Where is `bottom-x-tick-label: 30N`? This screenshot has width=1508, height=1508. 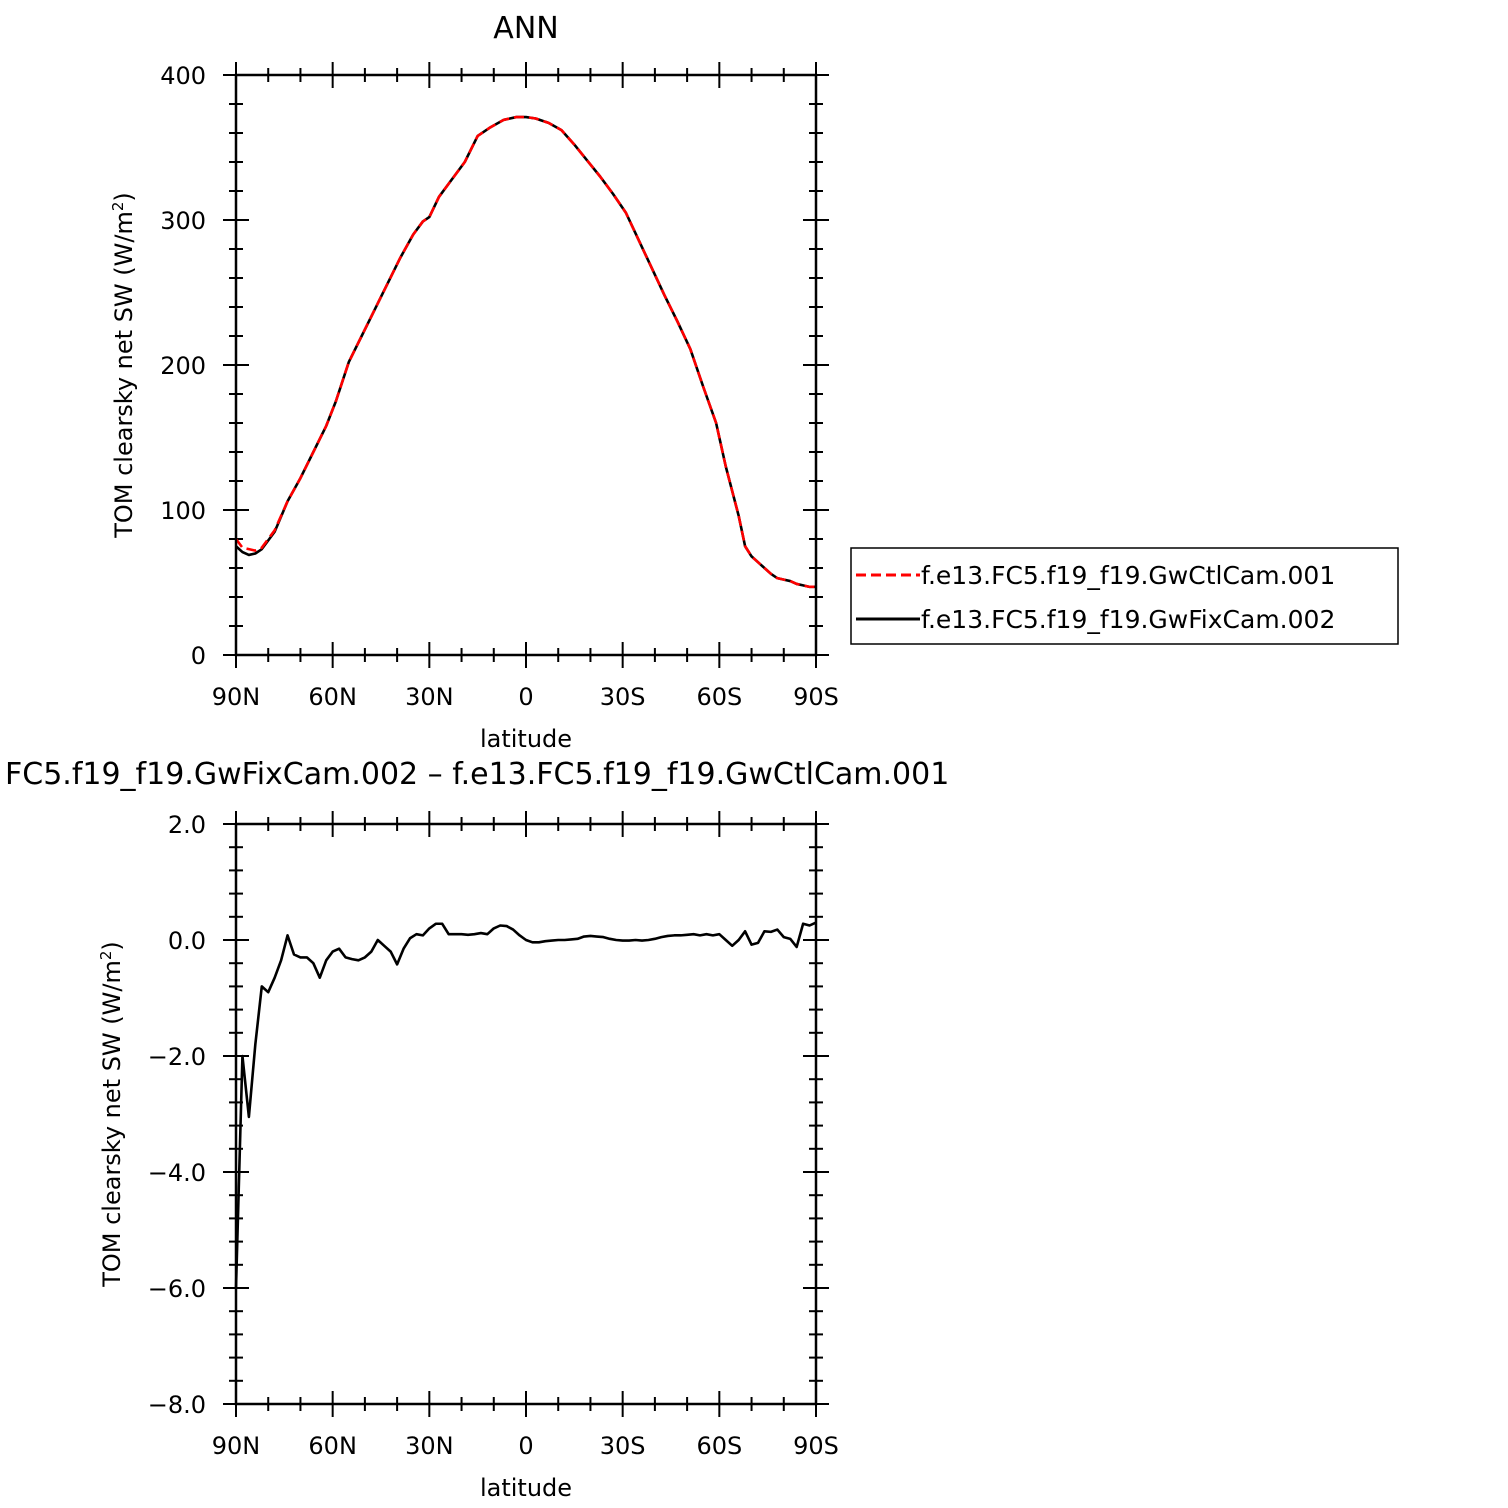
bottom-x-tick-label: 30N is located at coordinates (429, 1446).